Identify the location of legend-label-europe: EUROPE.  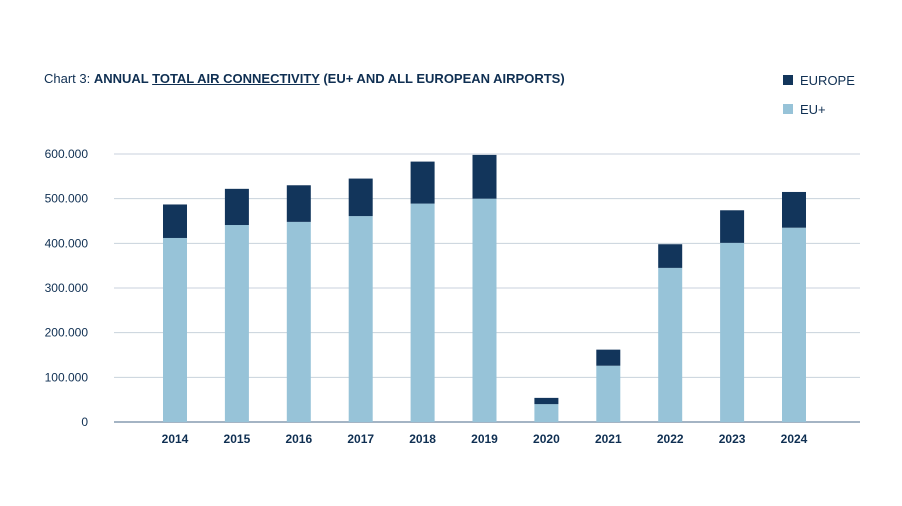
(827, 80).